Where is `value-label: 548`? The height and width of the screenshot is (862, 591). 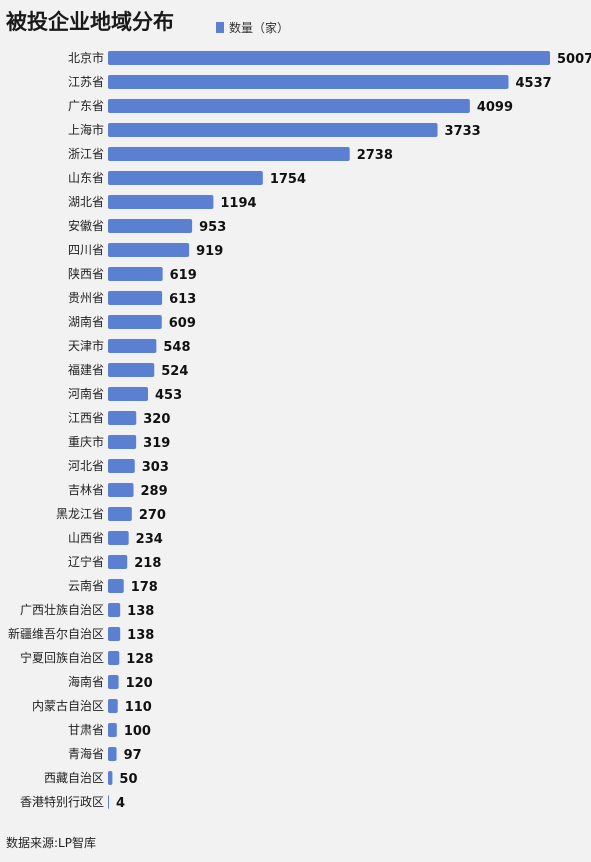
value-label: 548 is located at coordinates (176, 347).